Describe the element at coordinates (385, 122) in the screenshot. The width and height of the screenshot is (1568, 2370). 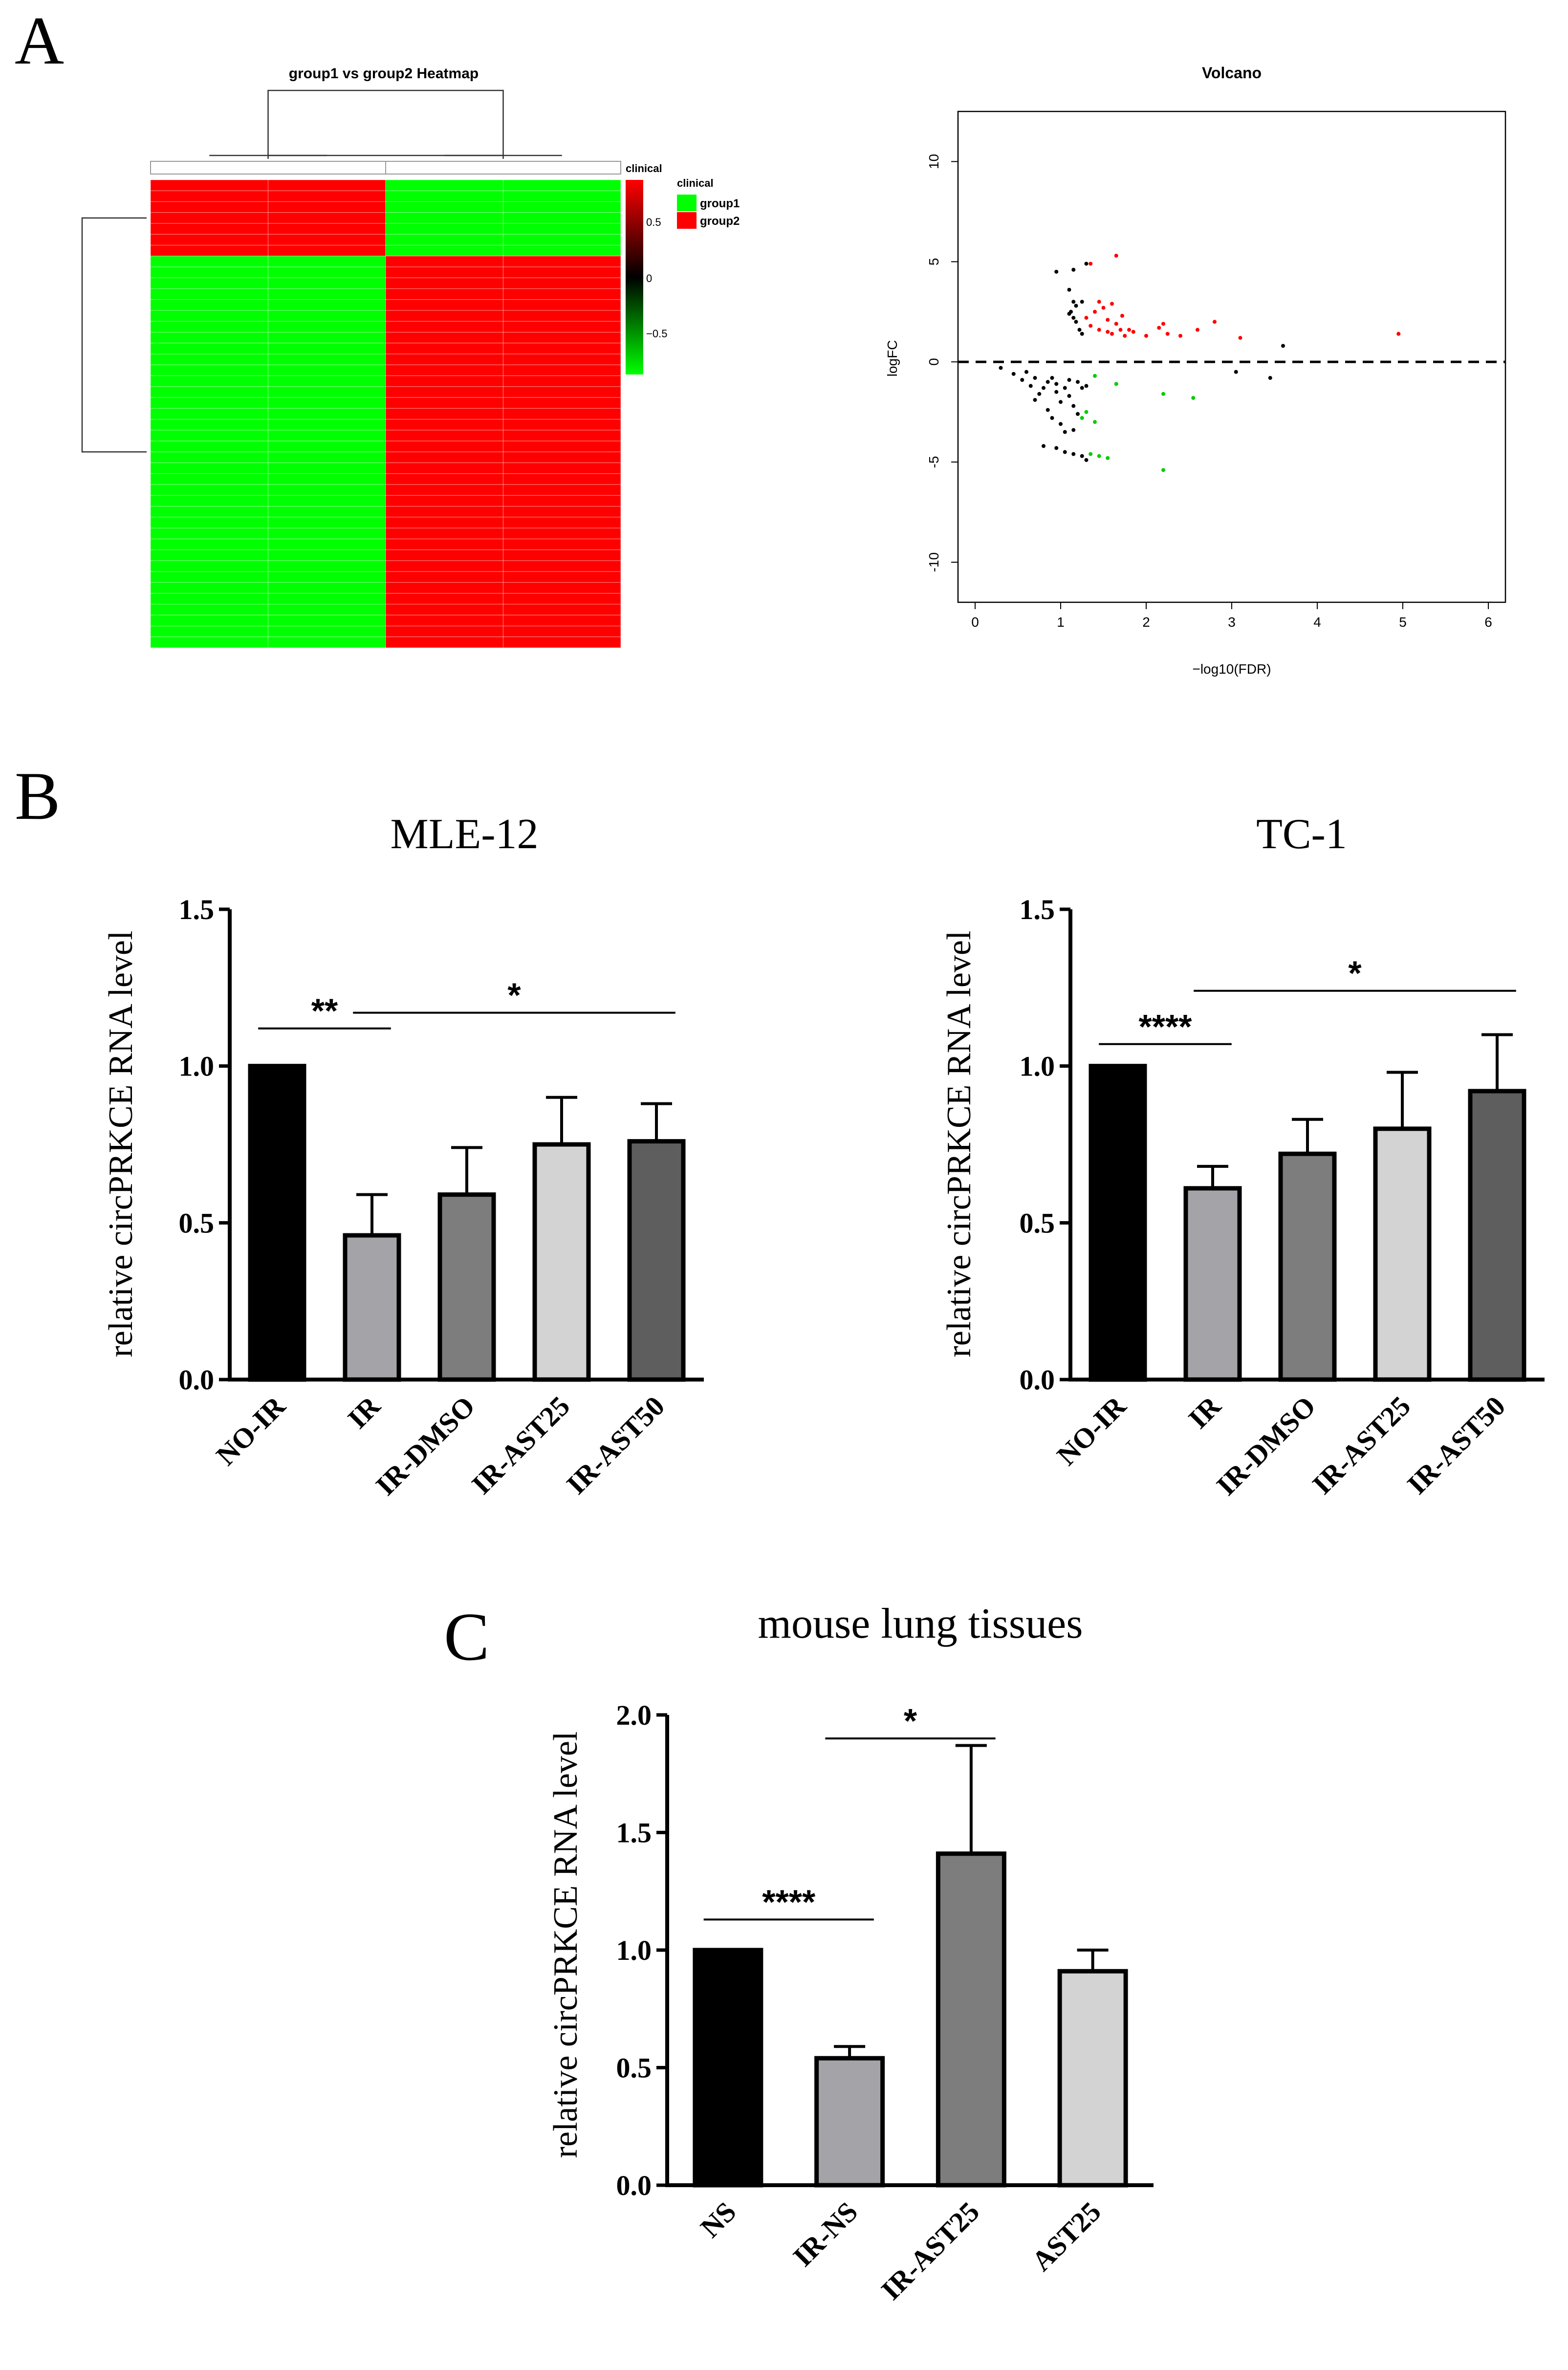
I see `dendrogram-branch` at that location.